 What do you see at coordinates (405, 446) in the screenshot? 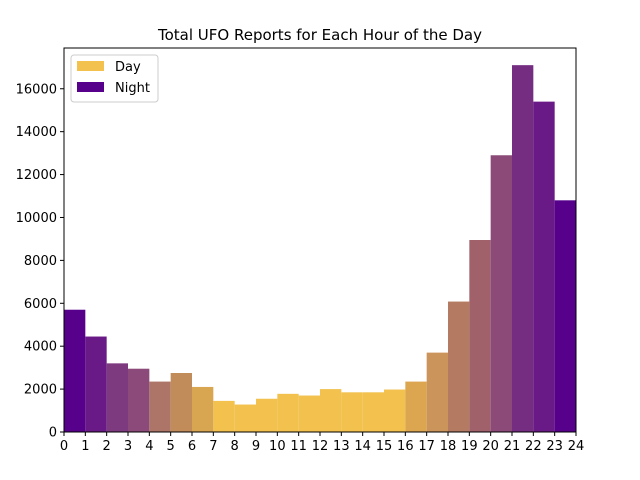
I see `x-tick-label: 16` at bounding box center [405, 446].